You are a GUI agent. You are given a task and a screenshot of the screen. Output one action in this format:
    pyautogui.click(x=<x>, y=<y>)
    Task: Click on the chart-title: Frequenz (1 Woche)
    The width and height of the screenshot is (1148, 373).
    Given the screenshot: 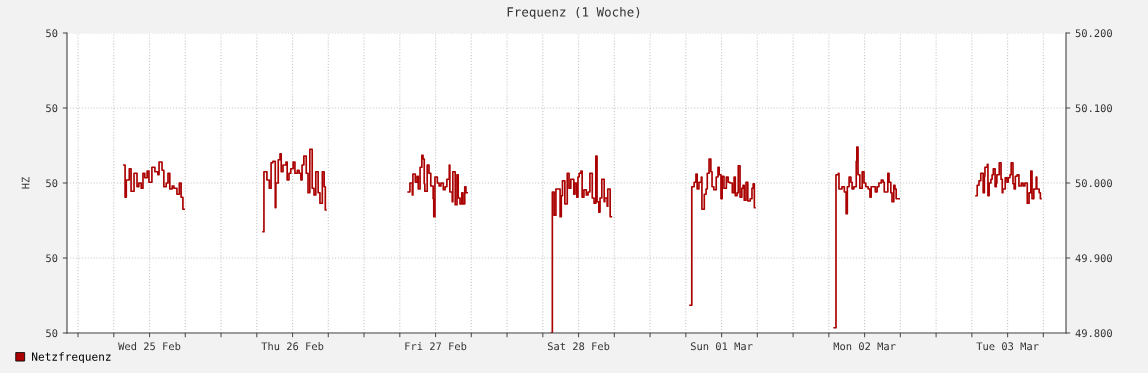 What is the action you would take?
    pyautogui.click(x=573, y=13)
    